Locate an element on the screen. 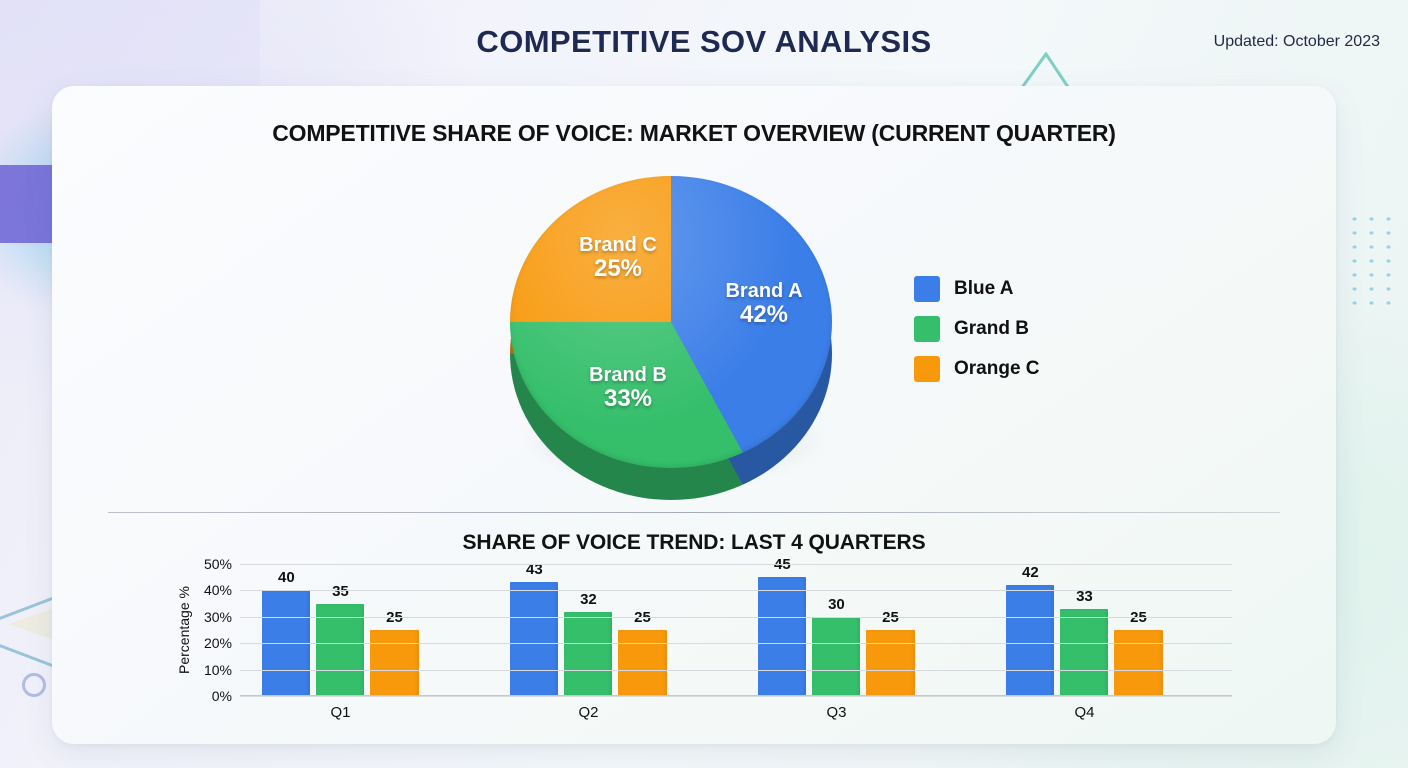 Image resolution: width=1408 pixels, height=768 pixels. pie-slice-name-brand-a: Brand A is located at coordinates (764, 291).